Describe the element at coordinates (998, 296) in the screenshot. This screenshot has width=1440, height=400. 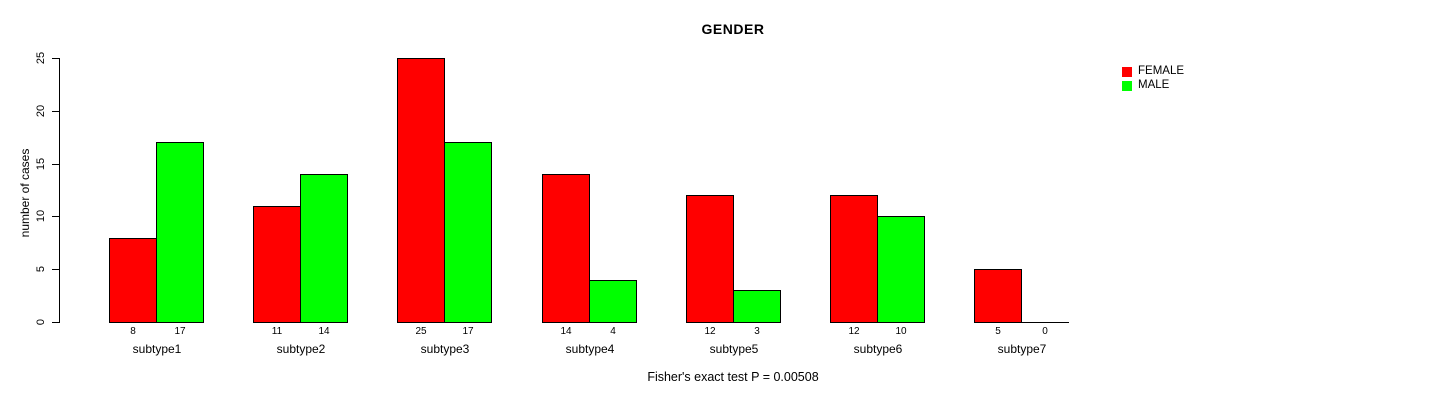
I see `bar-female-subtype7` at that location.